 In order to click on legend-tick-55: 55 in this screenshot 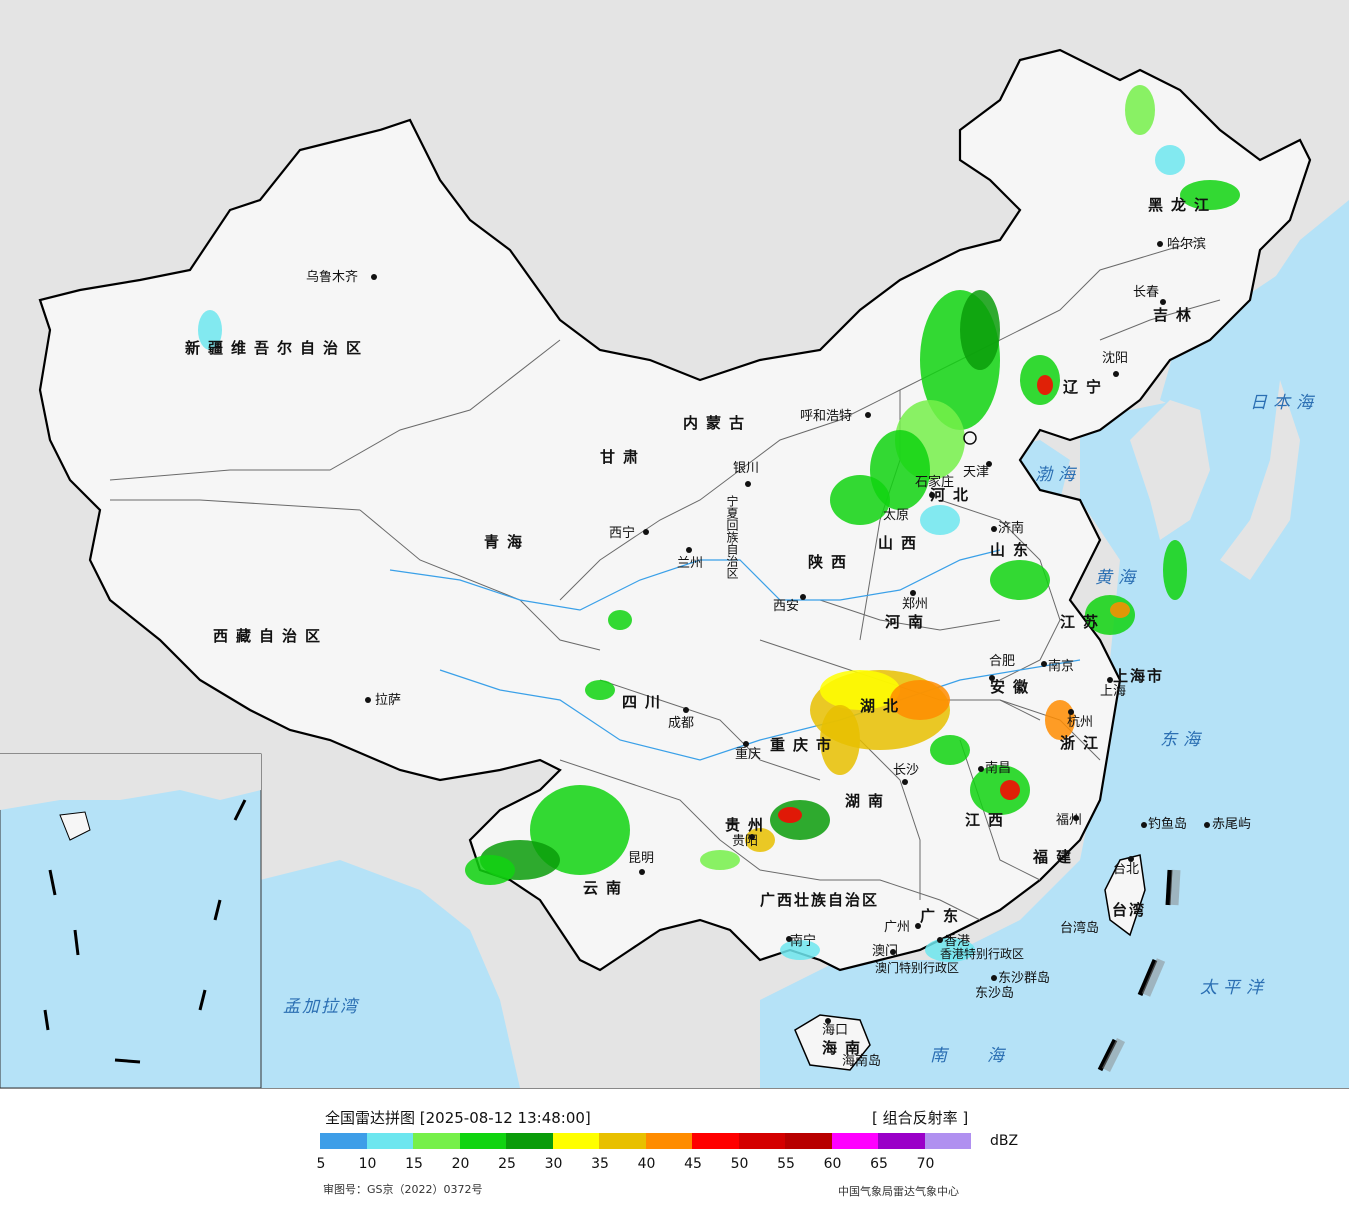, I will do `click(786, 1164)`.